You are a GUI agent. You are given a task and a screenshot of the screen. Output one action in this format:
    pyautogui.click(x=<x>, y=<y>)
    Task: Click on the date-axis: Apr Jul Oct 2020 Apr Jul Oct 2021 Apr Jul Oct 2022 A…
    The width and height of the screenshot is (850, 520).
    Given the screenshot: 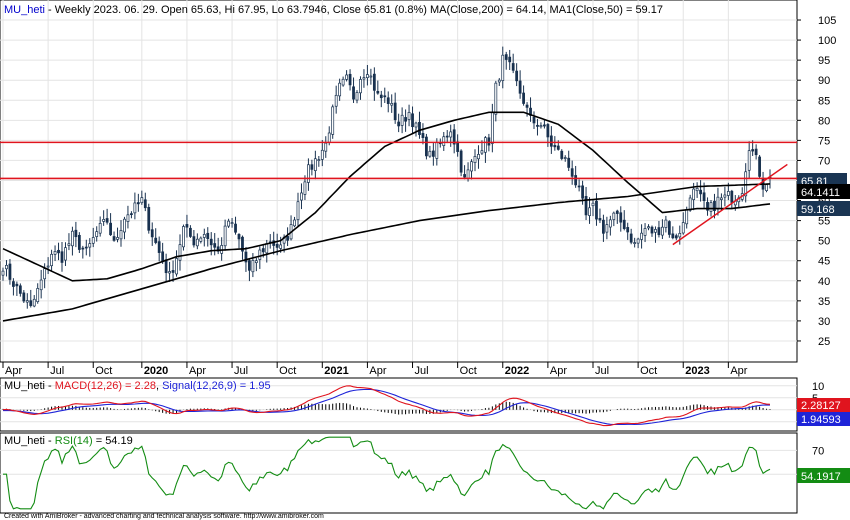 What is the action you would take?
    pyautogui.click(x=398, y=369)
    